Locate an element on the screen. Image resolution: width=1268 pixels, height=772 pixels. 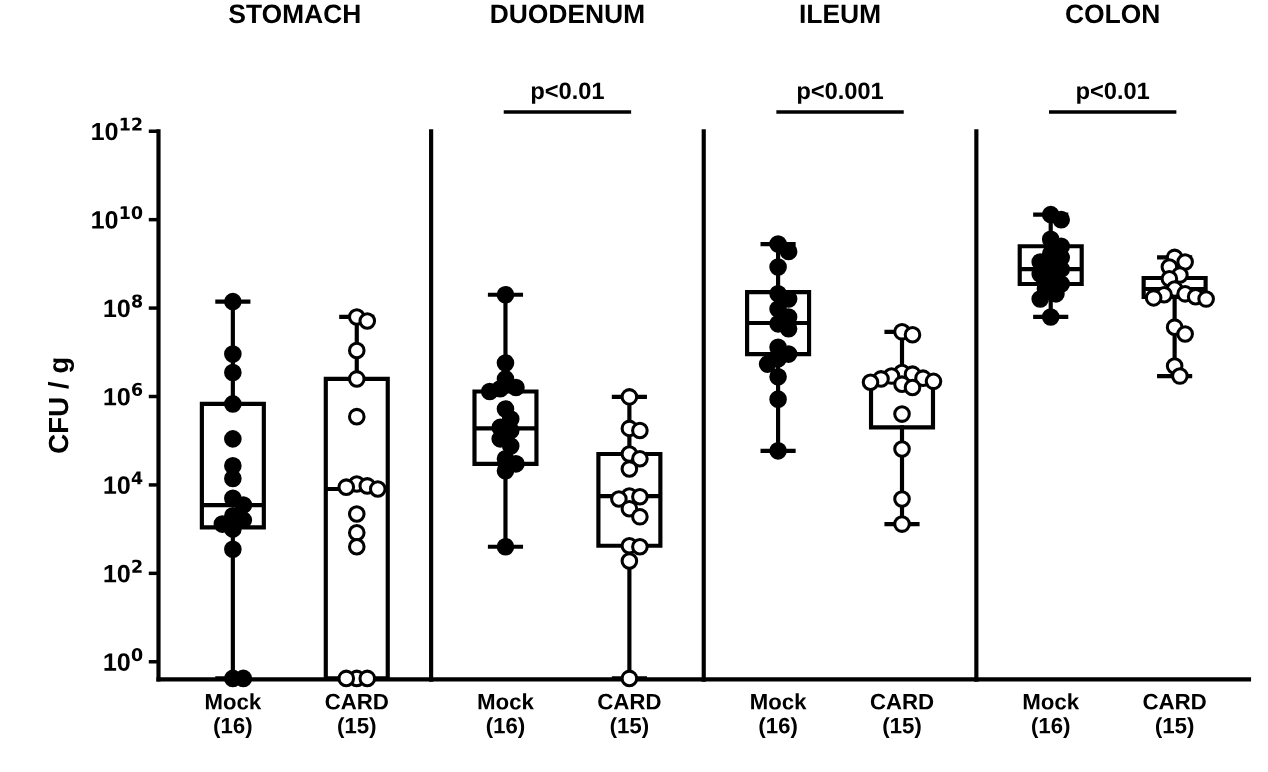
y-tick-label: 10$^{6}$ is located at coordinates (123, 394).